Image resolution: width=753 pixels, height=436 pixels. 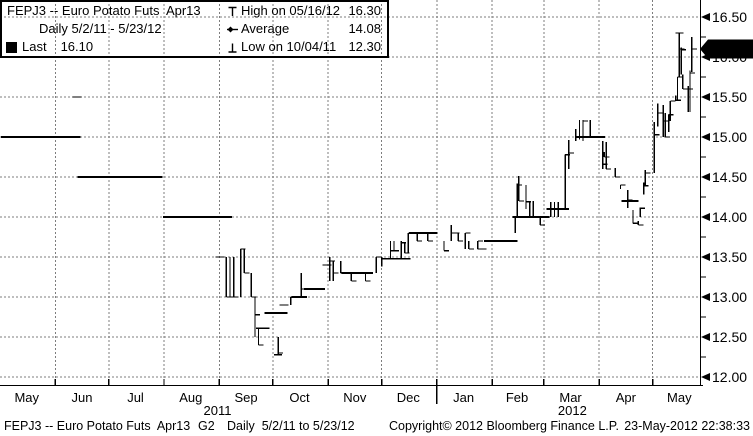 What do you see at coordinates (463, 397) in the screenshot?
I see `svg-text: Jan` at bounding box center [463, 397].